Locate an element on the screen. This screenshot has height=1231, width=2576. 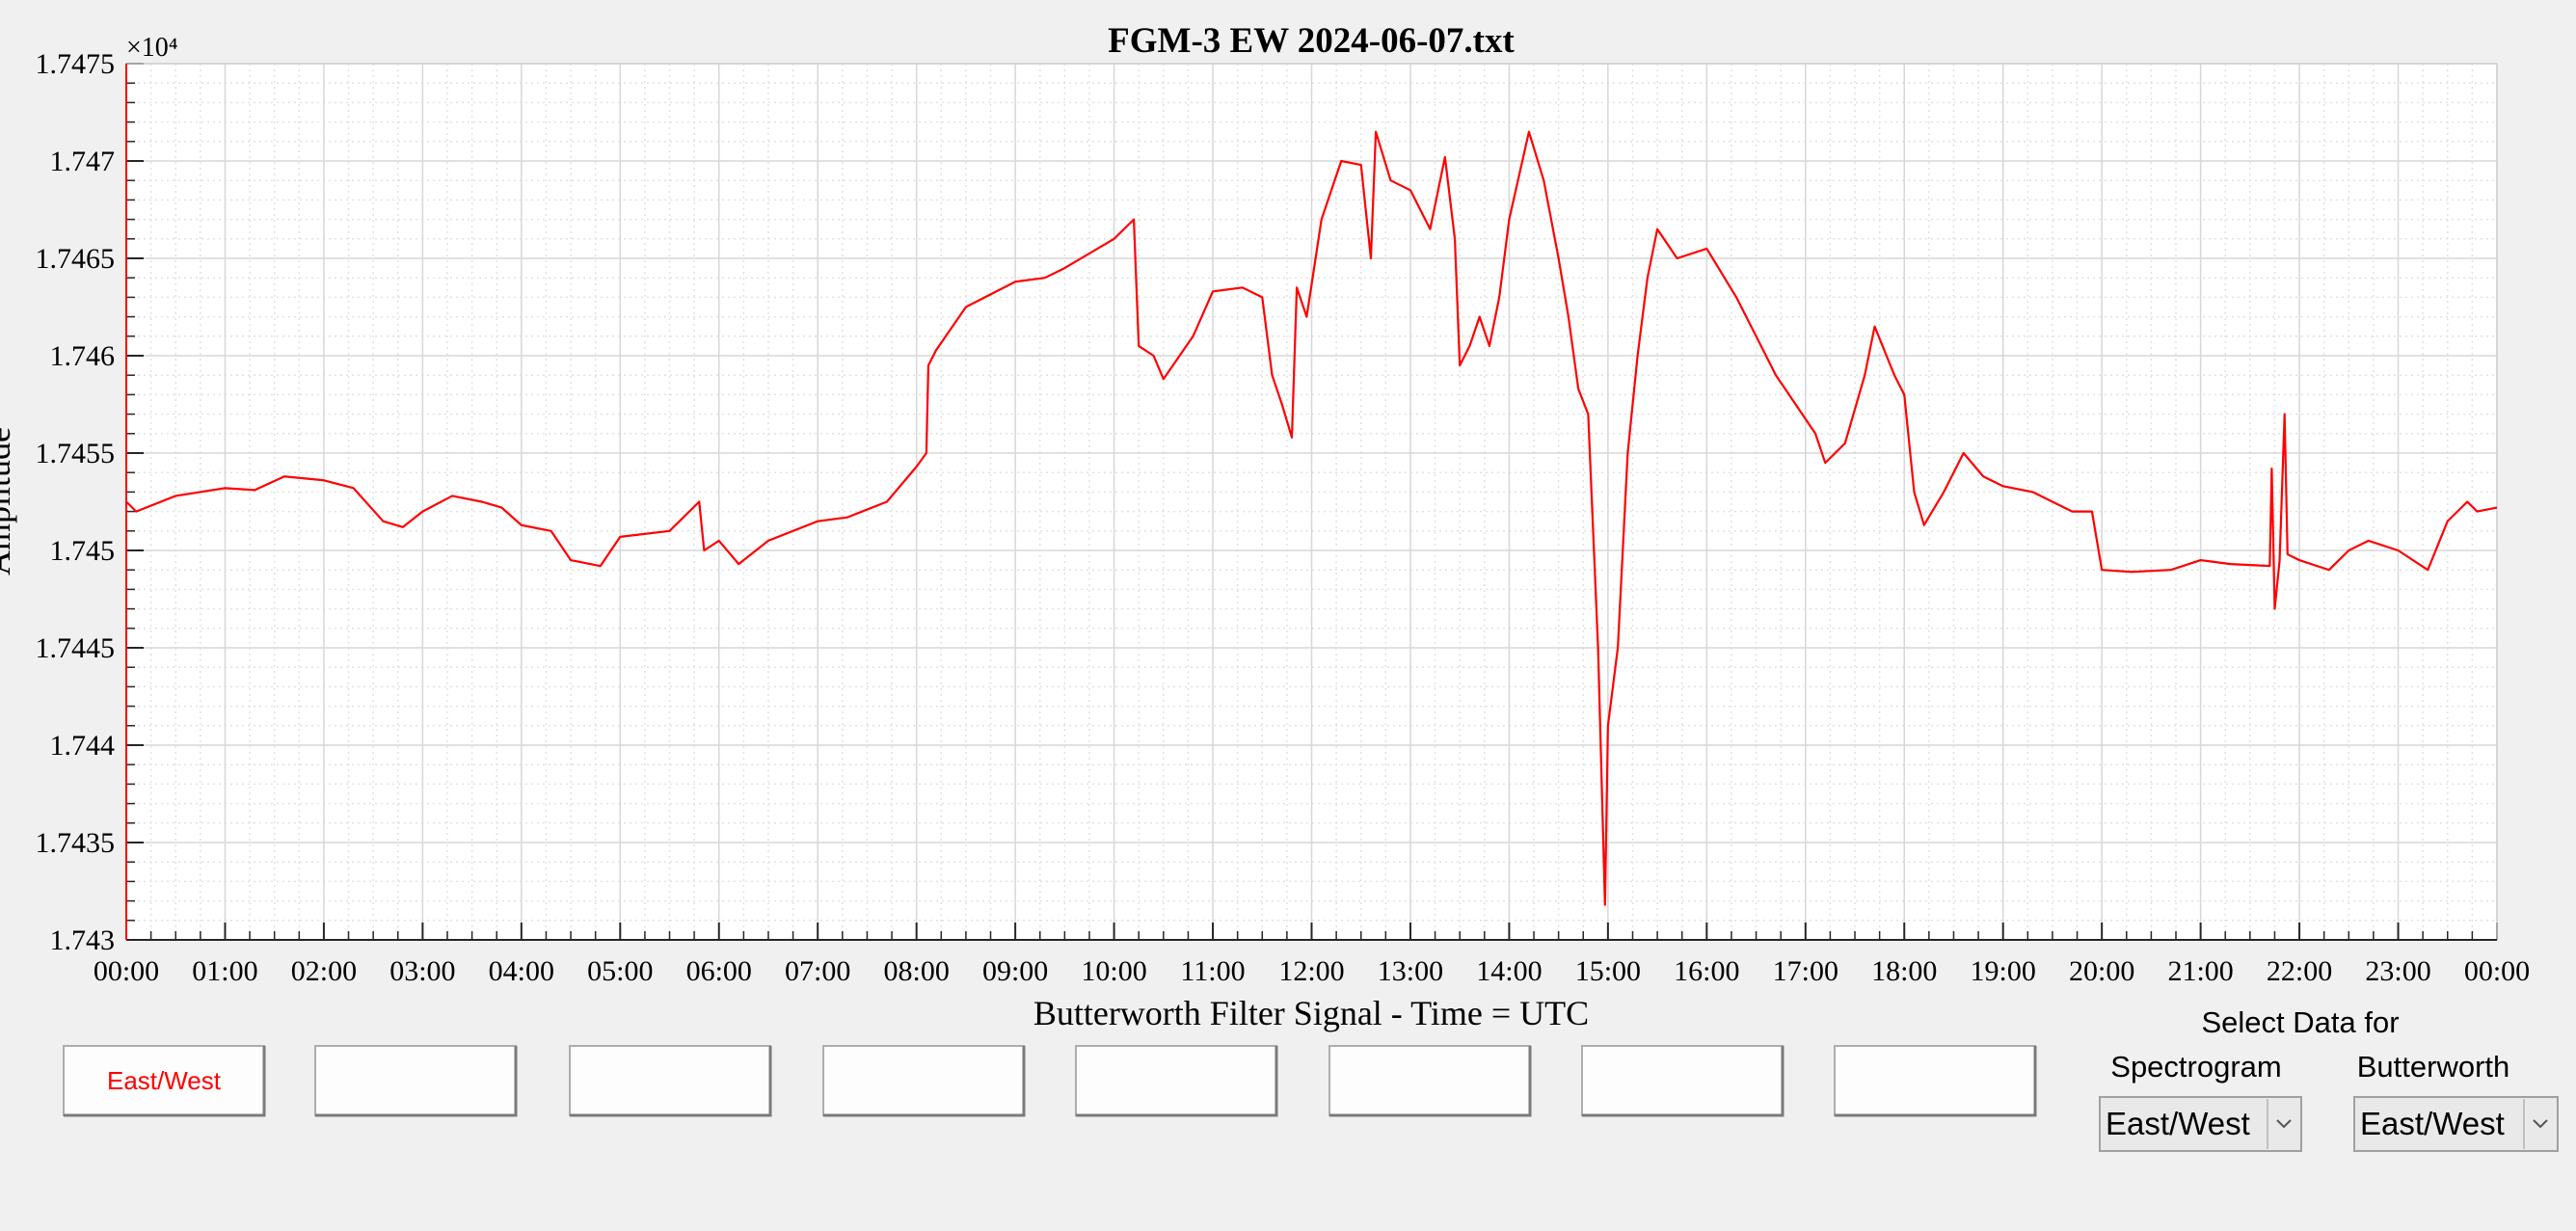
x-tick-label: 06:00 is located at coordinates (719, 971).